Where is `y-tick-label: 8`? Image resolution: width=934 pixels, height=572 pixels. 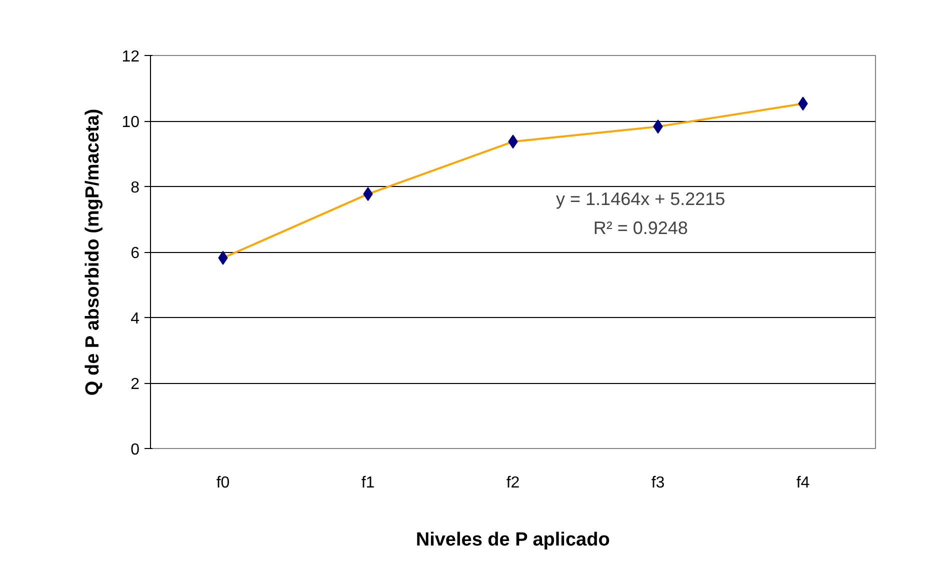
y-tick-label: 8 is located at coordinates (135, 188).